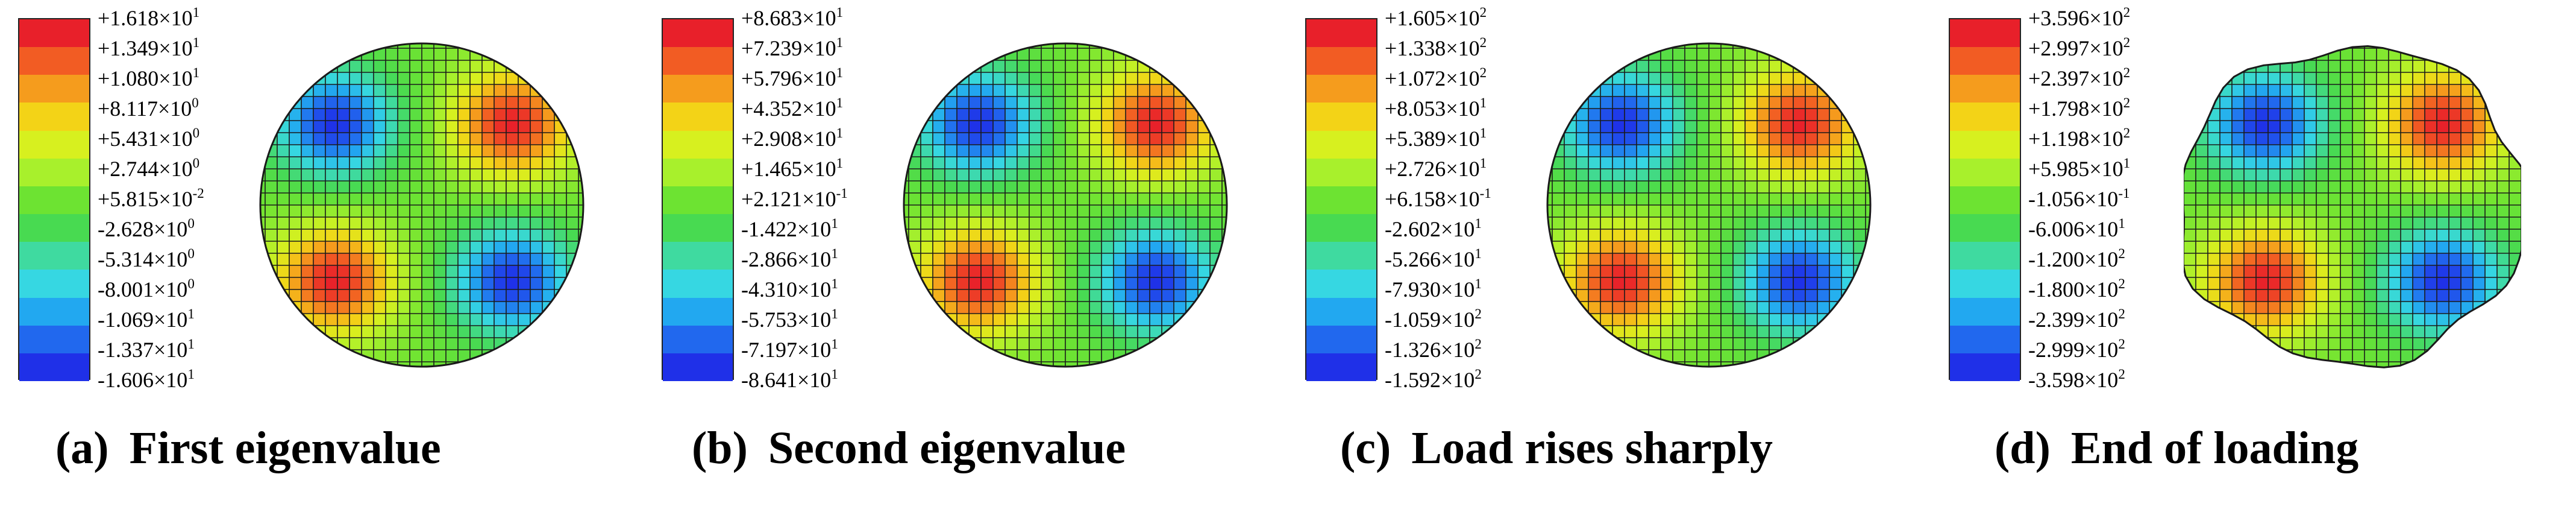  Describe the element at coordinates (2214, 448) in the screenshot. I see `caption-text: End of loading` at that location.